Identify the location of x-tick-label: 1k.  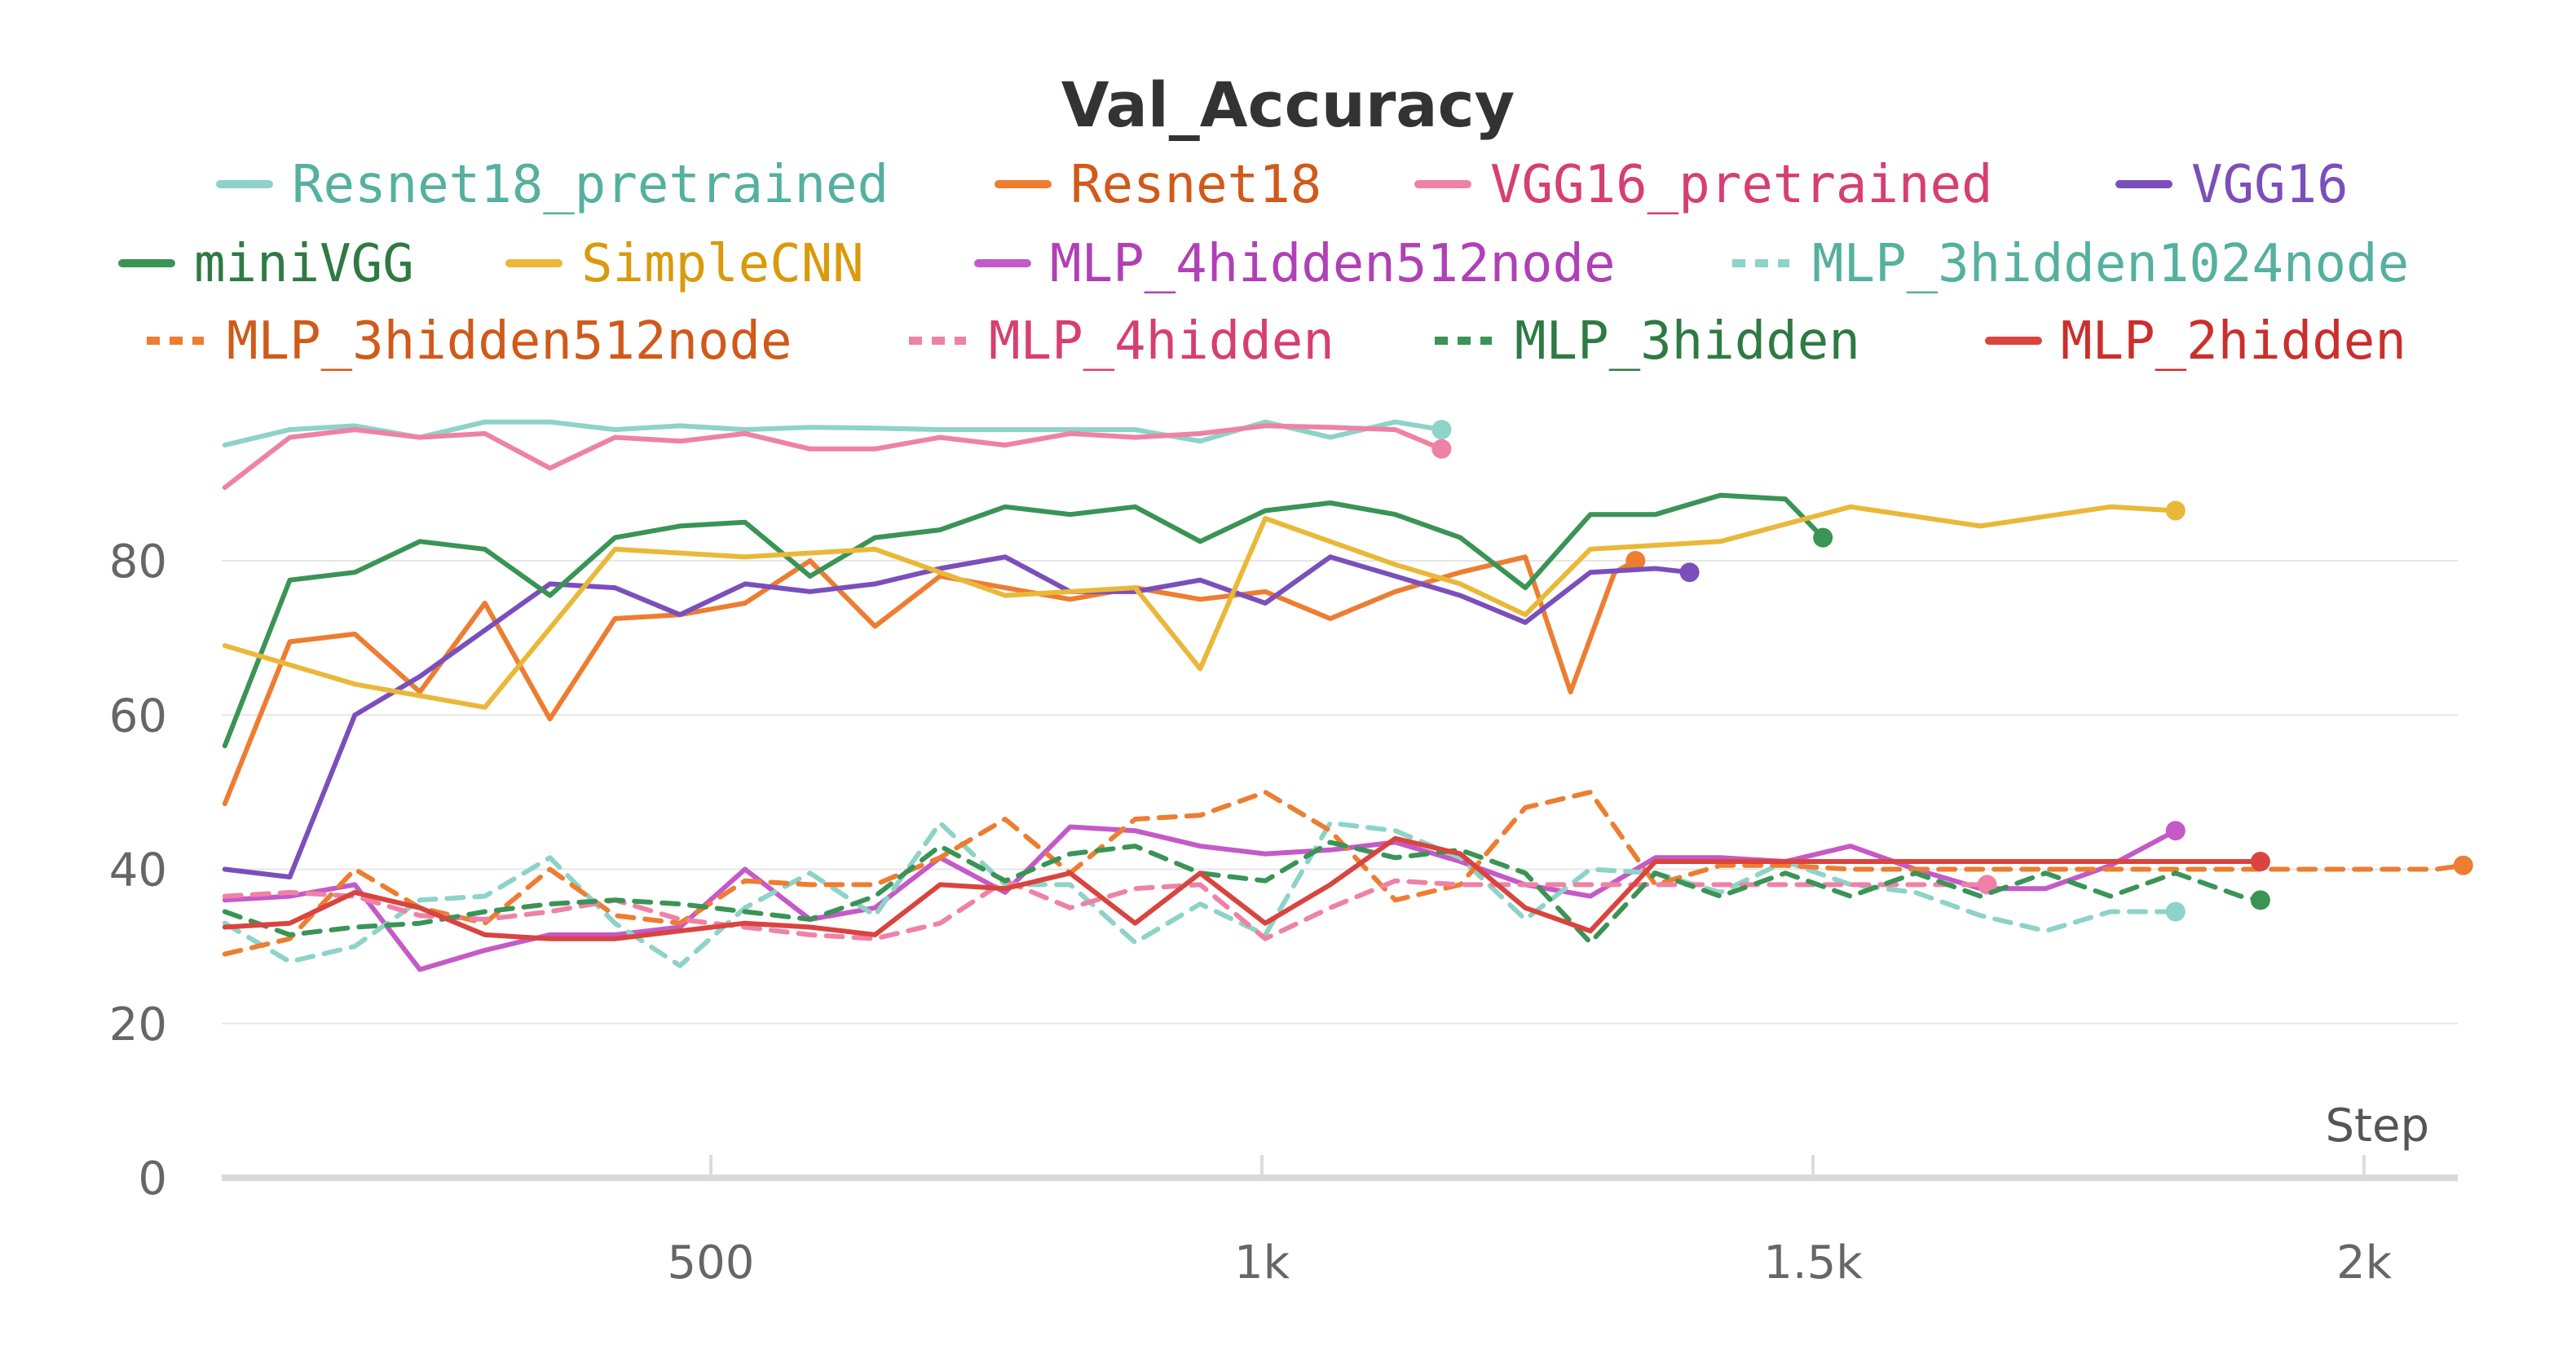
(1262, 1262).